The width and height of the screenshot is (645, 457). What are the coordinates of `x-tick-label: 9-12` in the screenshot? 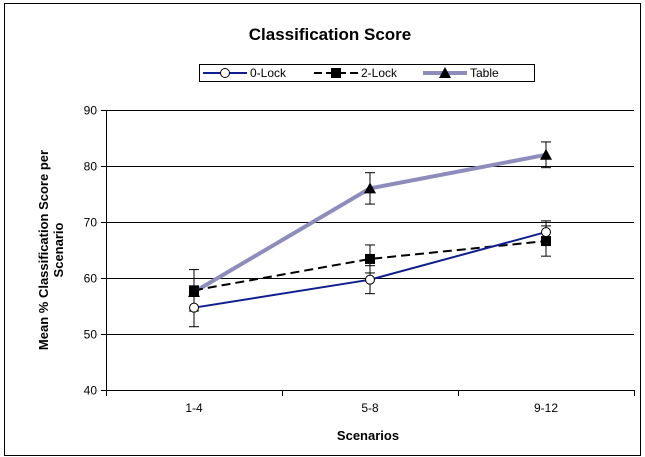 It's located at (546, 408).